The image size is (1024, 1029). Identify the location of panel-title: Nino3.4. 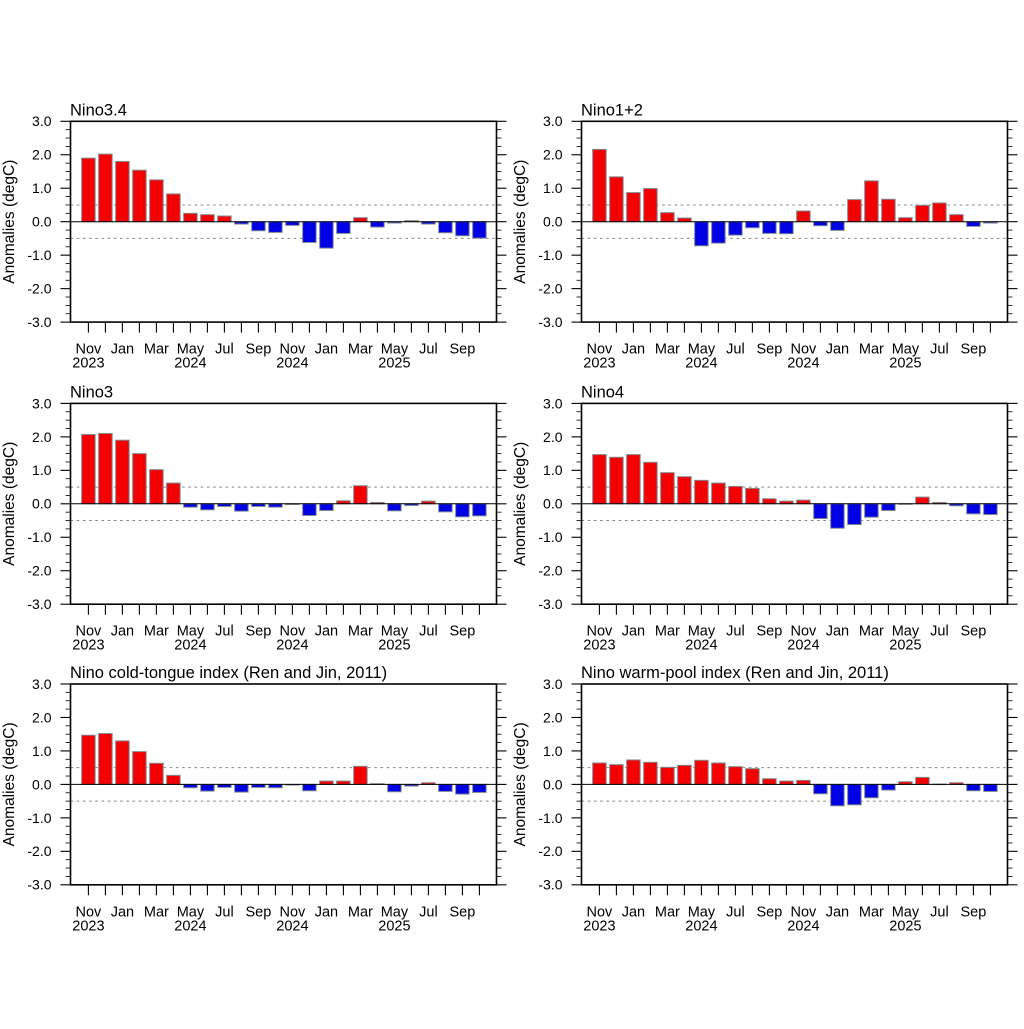
(98, 110).